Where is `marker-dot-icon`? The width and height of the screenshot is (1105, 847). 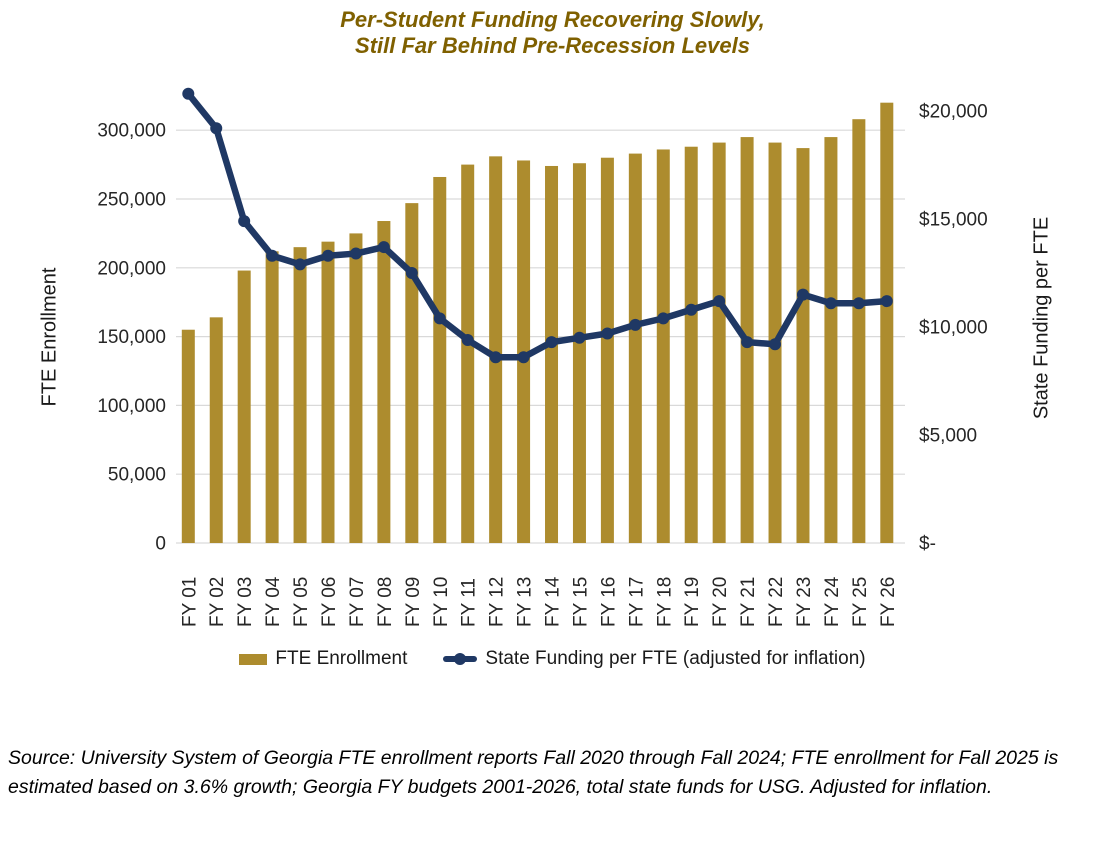
marker-dot-icon is located at coordinates (460, 659).